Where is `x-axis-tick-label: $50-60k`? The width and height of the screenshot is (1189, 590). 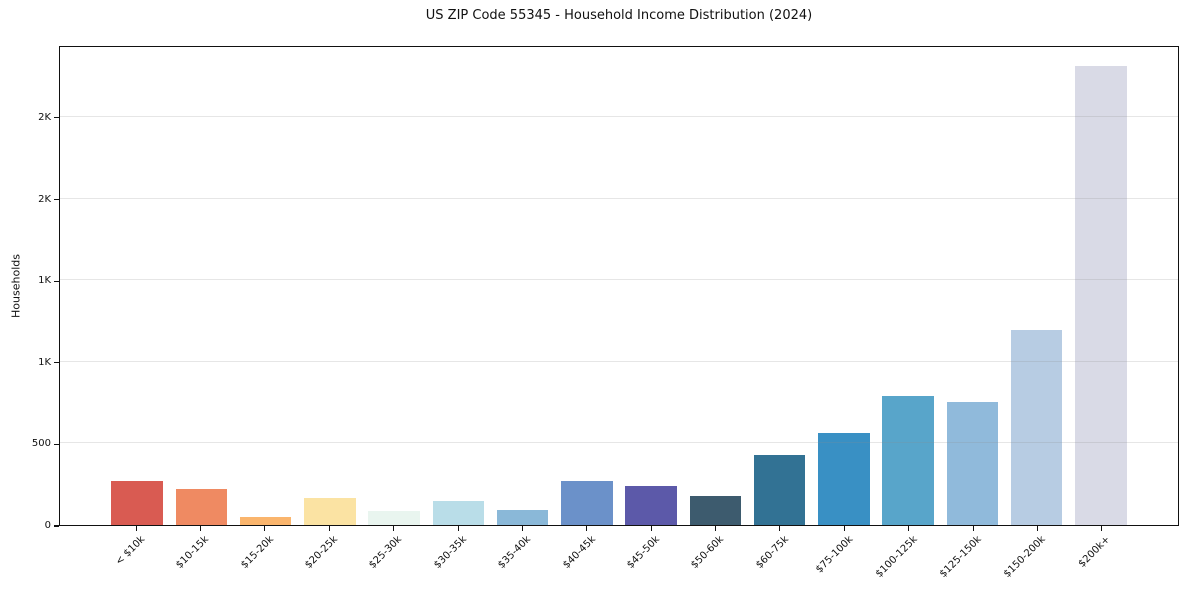
x-axis-tick-label: $50-60k is located at coordinates (708, 552).